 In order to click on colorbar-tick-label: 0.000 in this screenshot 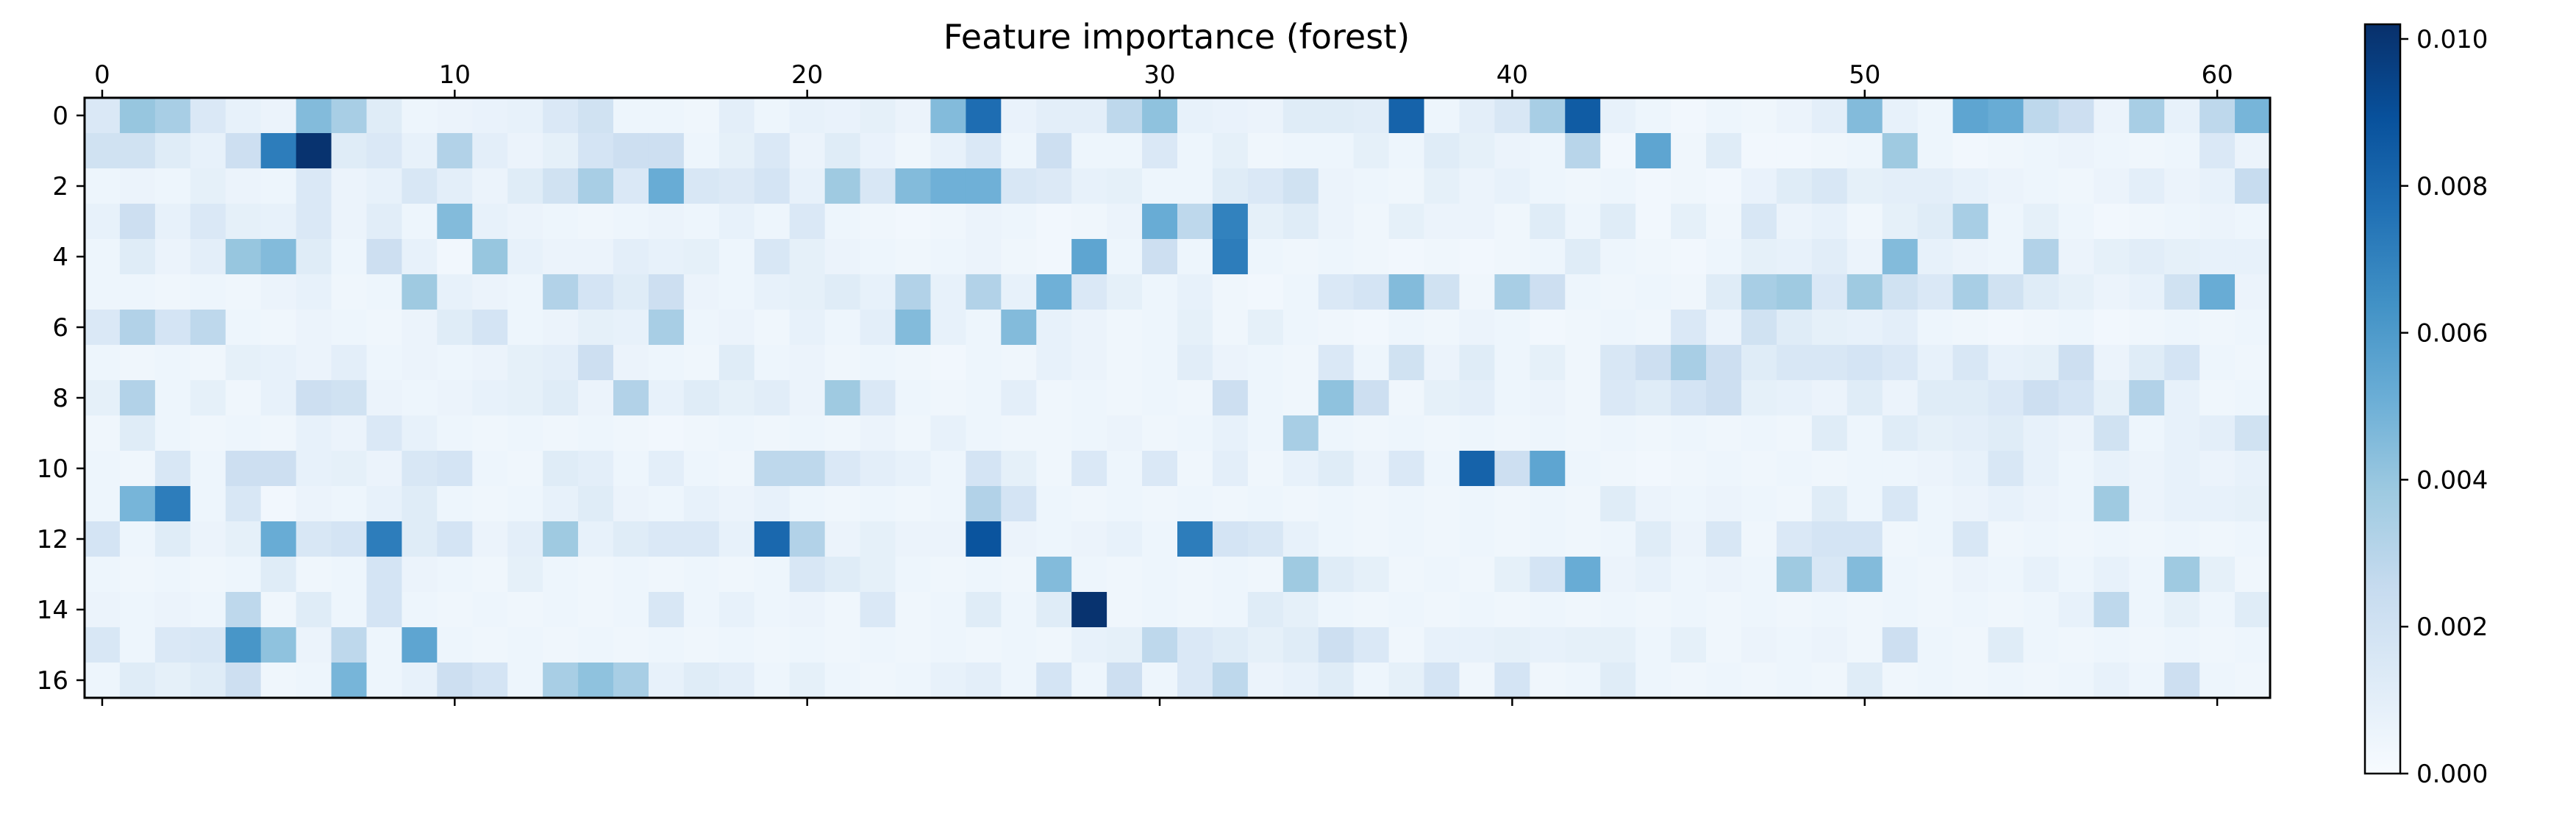, I will do `click(2452, 774)`.